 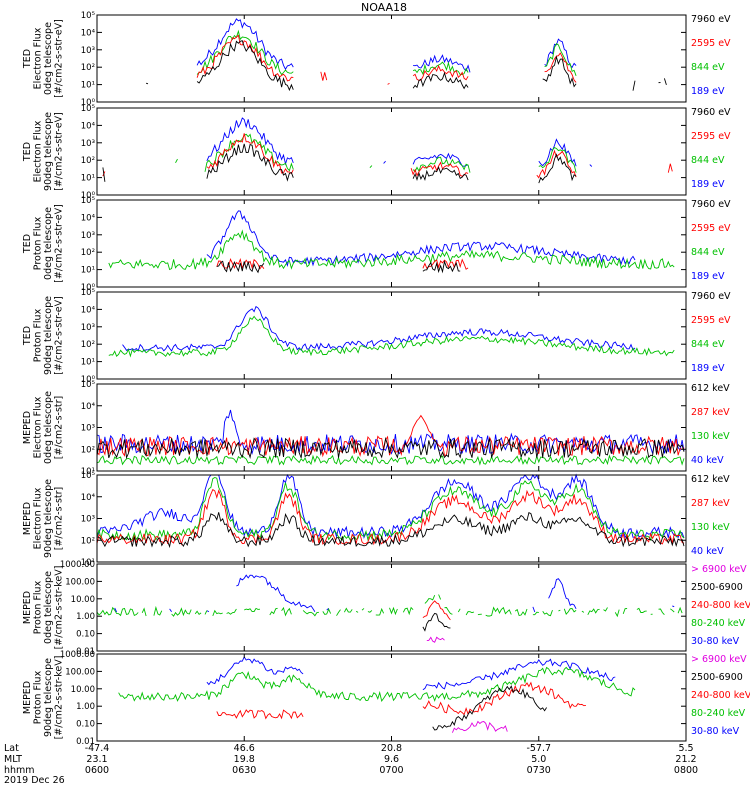 What do you see at coordinates (27, 244) in the screenshot?
I see `panel-3-ylabel-line-1: TED` at bounding box center [27, 244].